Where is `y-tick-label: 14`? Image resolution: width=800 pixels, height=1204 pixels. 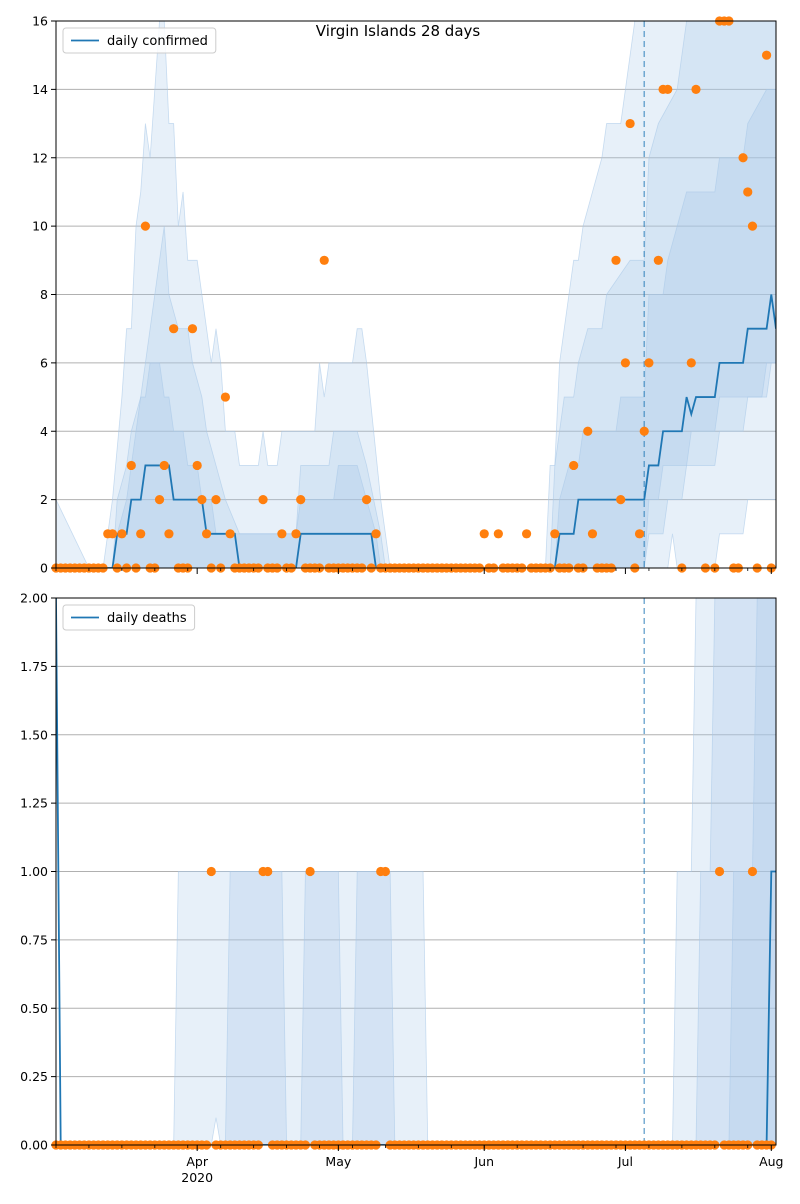 y-tick-label: 14 is located at coordinates (40, 89).